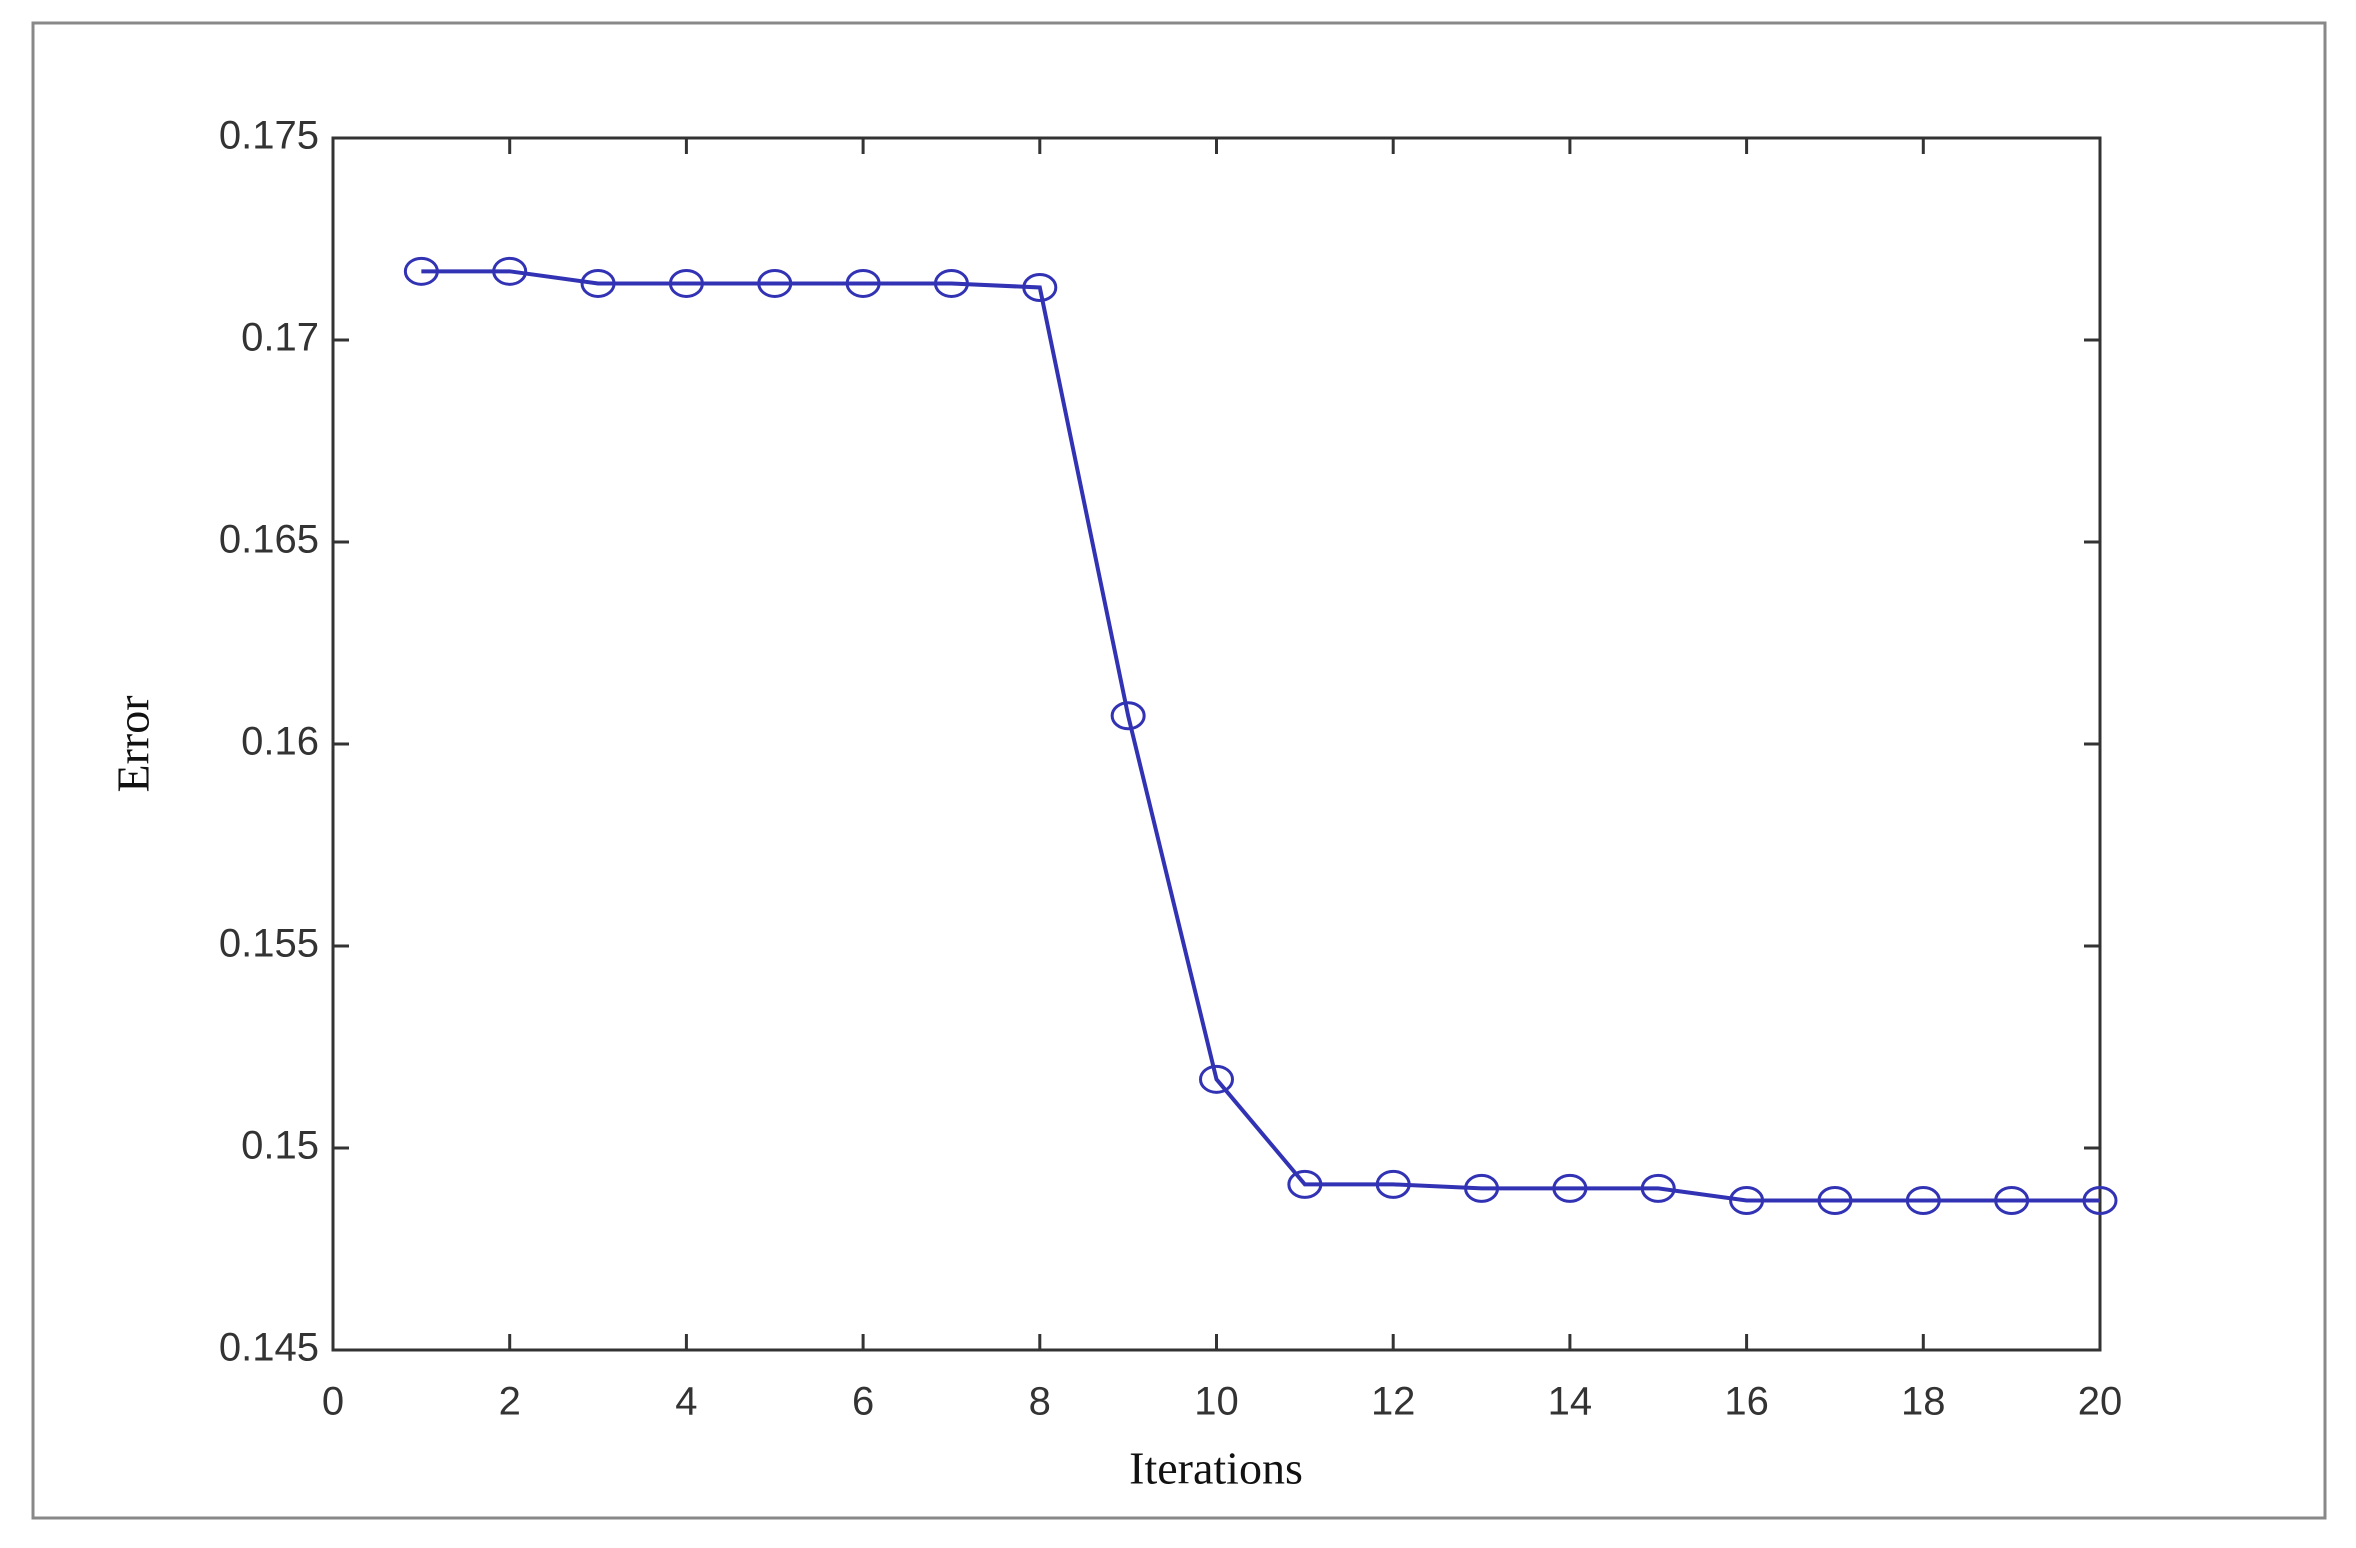  What do you see at coordinates (269, 1348) in the screenshot?
I see `y-tick-label: 0.145` at bounding box center [269, 1348].